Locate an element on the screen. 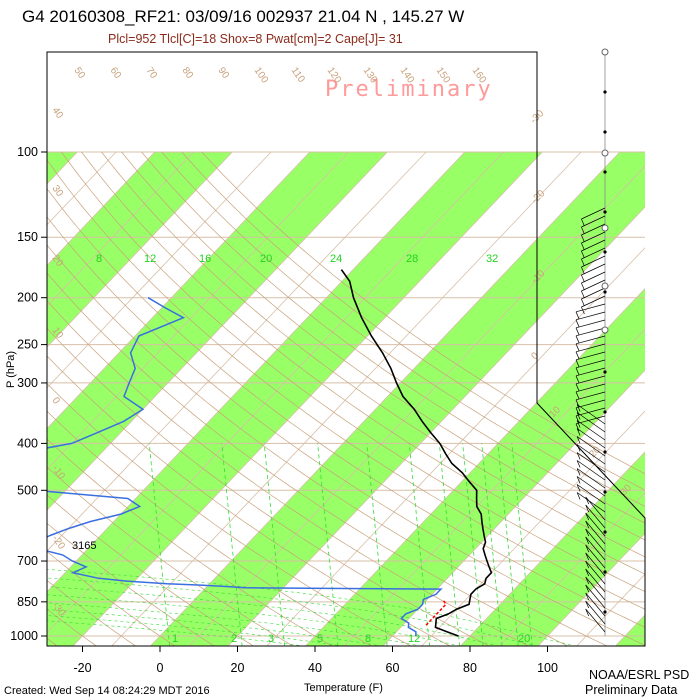 The image size is (700, 700). y-tick-label: 850 is located at coordinates (27, 602).